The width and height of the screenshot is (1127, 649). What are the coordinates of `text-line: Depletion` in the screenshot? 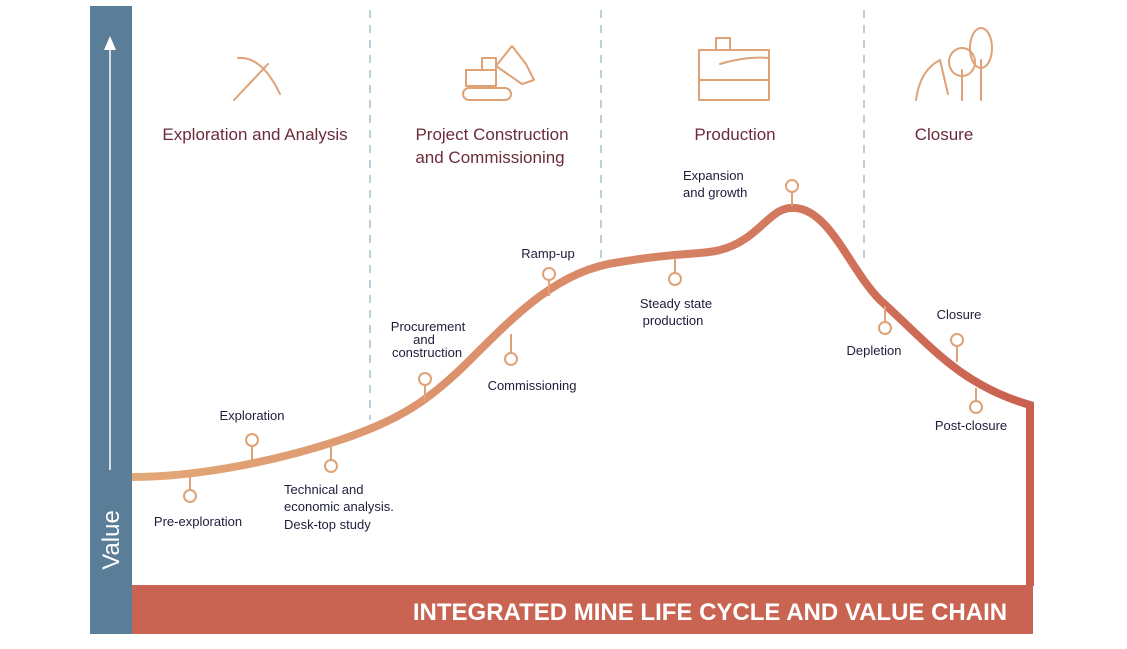 It's located at (874, 350).